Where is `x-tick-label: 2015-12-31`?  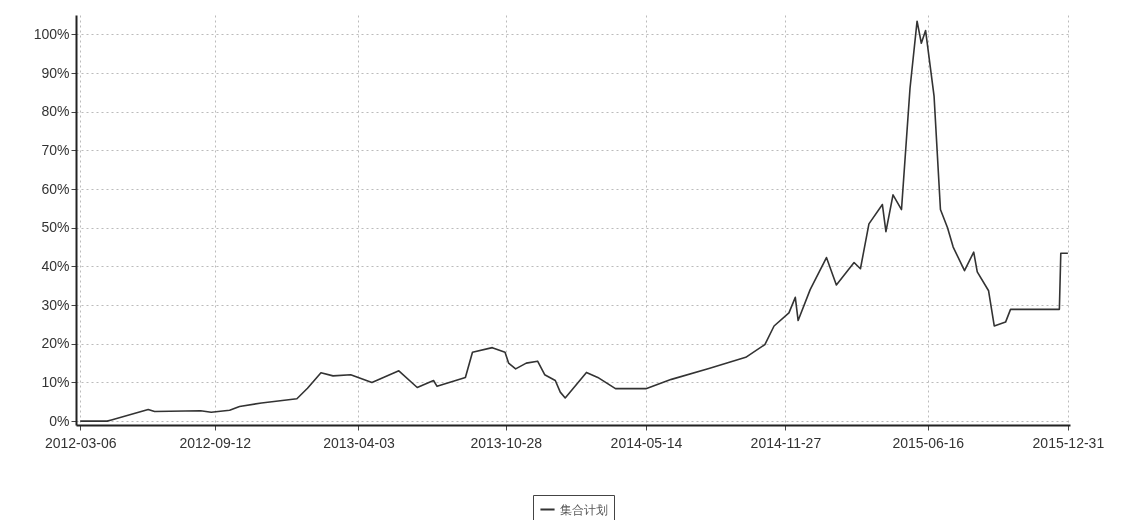 x-tick-label: 2015-12-31 is located at coordinates (1068, 442).